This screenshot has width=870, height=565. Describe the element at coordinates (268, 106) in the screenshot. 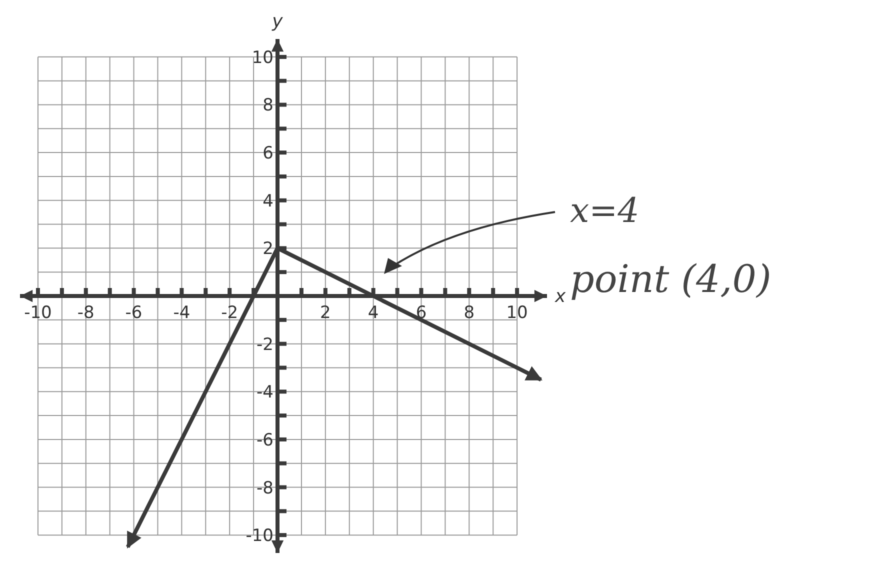

I see `y-tick-label: 8` at that location.